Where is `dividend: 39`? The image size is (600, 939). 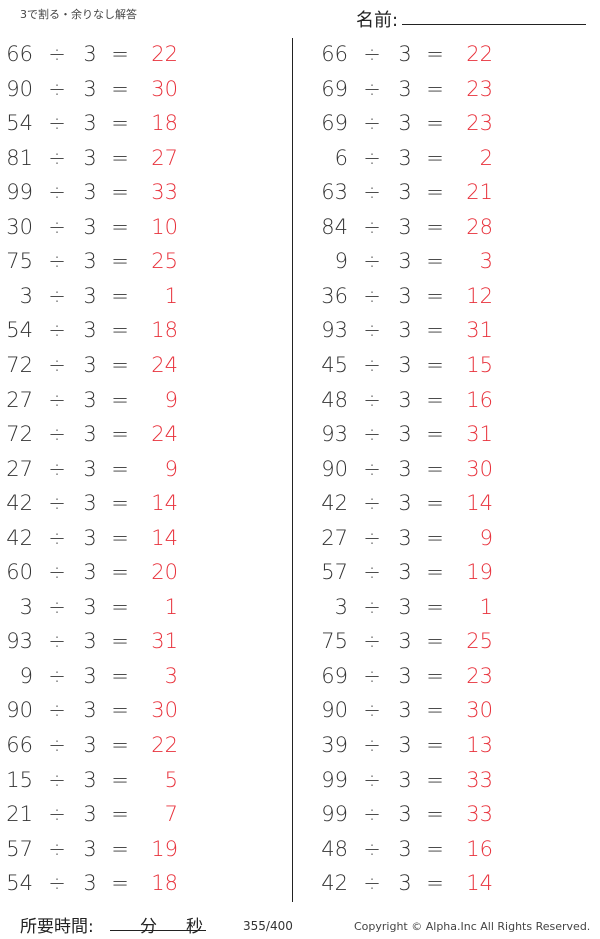 dividend: 39 is located at coordinates (334, 745).